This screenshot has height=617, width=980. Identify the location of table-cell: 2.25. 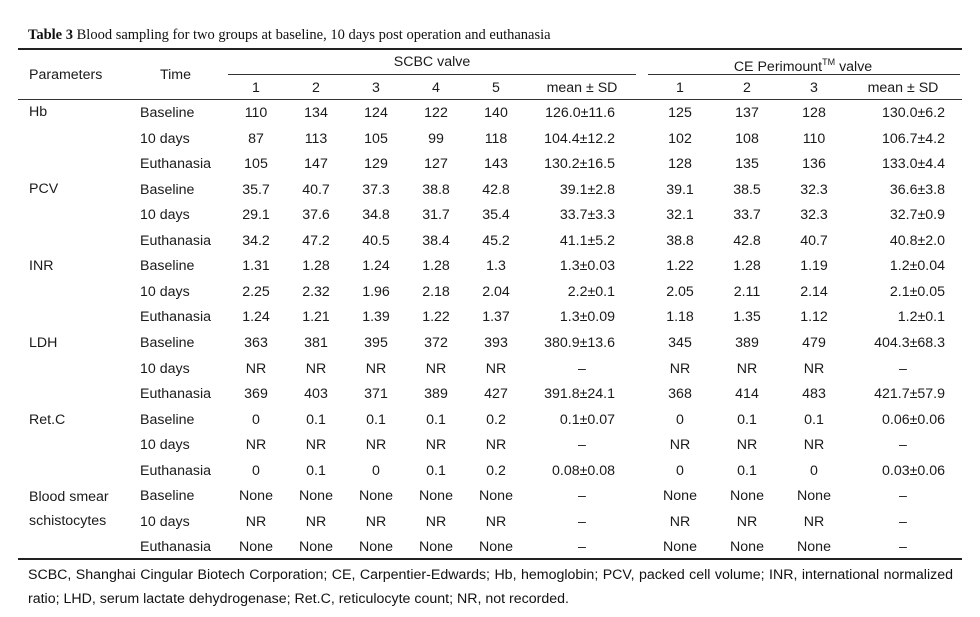
(256, 292).